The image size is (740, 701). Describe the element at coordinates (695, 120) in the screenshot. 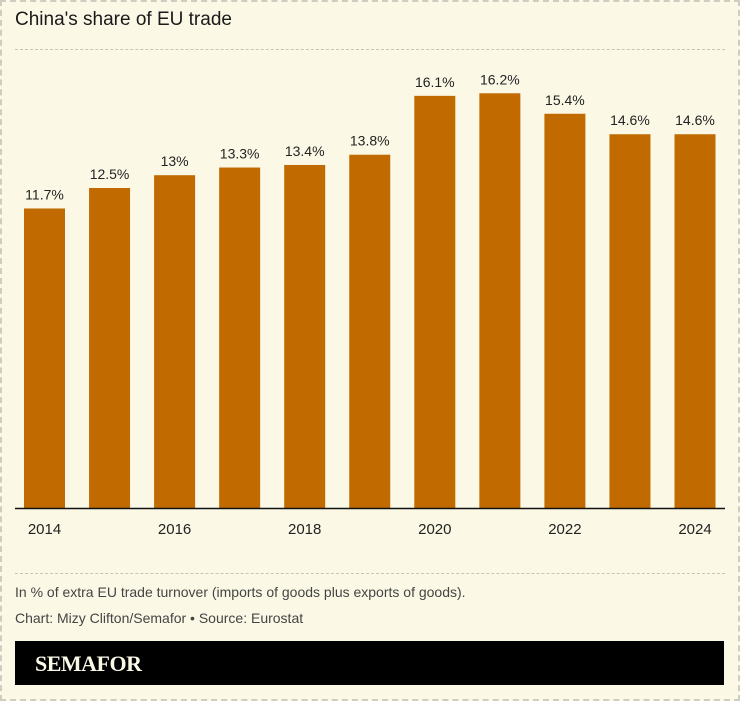

I see `data-label-2024: 14.6%` at that location.